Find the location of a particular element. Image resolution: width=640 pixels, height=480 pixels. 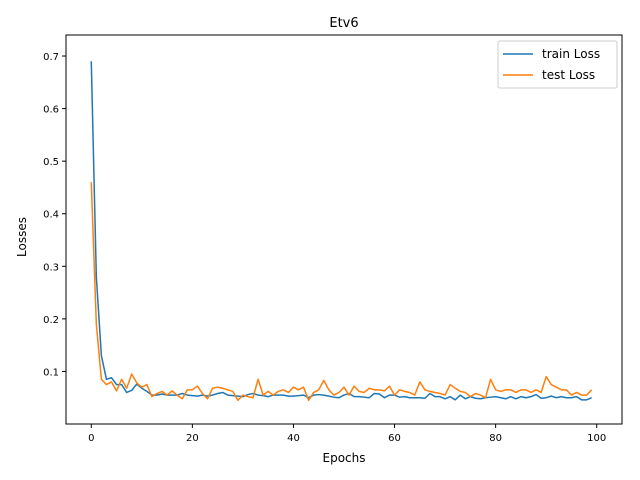

legend-box is located at coordinates (557, 64).